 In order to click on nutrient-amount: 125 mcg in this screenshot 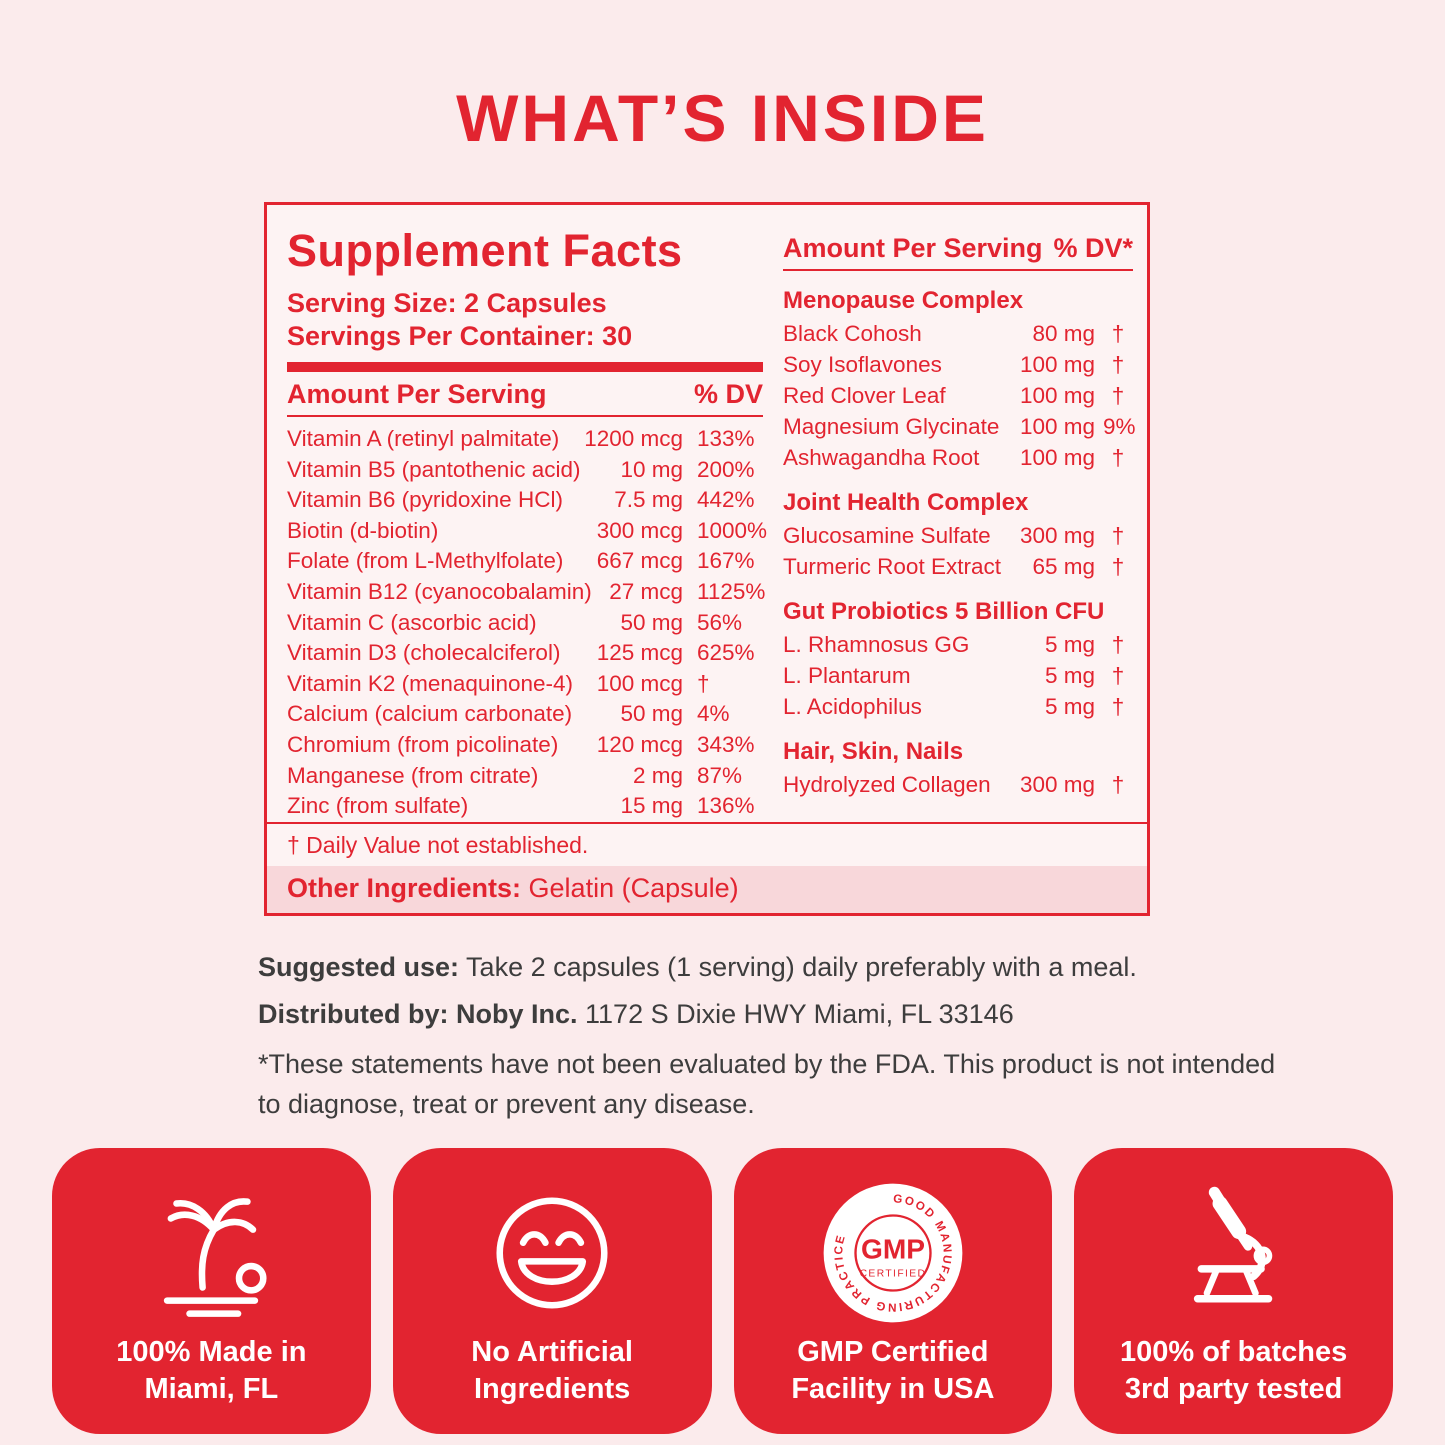, I will do `click(639, 653)`.